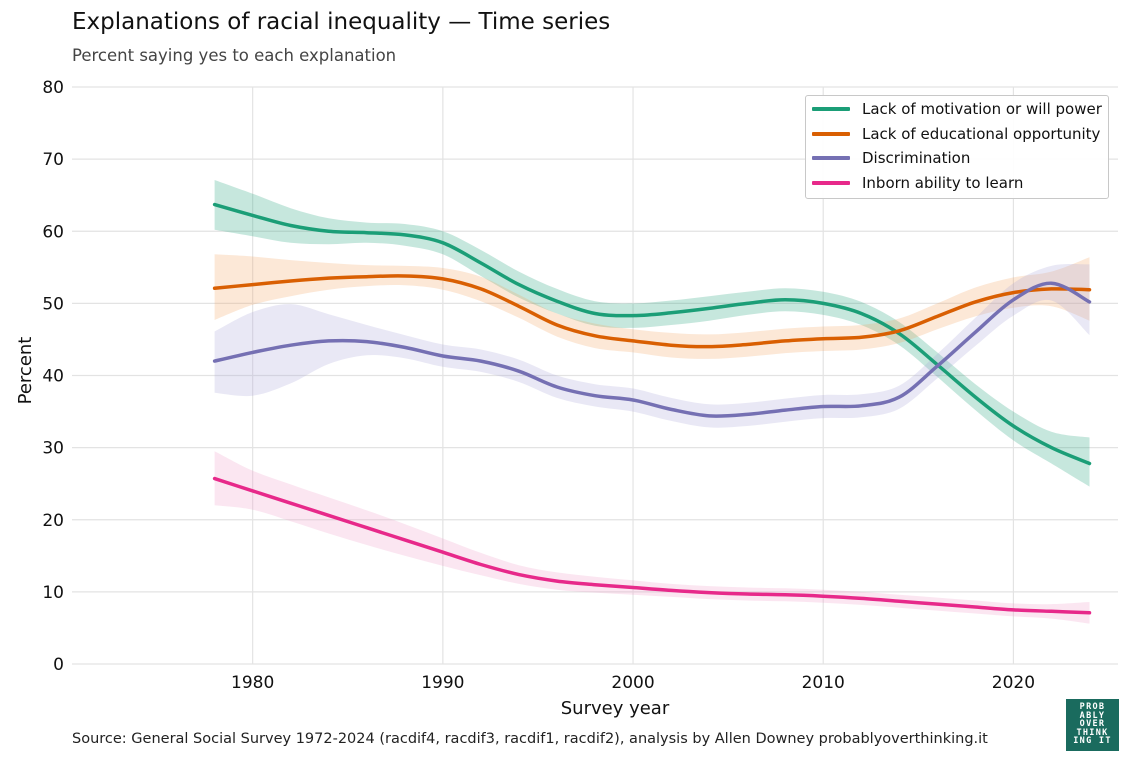 This screenshot has width=1133, height=766. I want to click on x-tick-label: 2000, so click(632, 683).